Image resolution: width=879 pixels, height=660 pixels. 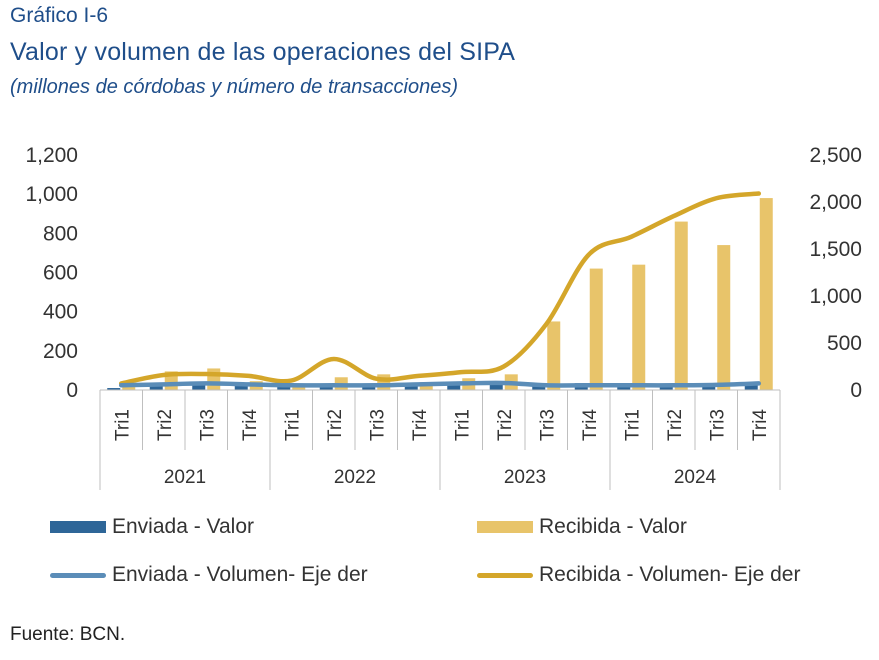 What do you see at coordinates (835, 249) in the screenshot?
I see `right-axis-tick-label: 1,500` at bounding box center [835, 249].